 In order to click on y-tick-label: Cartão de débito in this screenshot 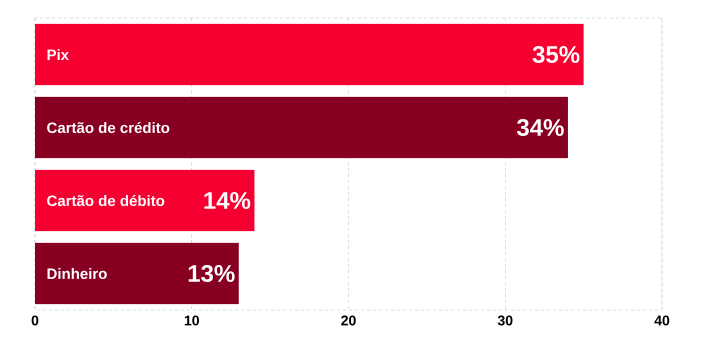, I will do `click(105, 200)`.